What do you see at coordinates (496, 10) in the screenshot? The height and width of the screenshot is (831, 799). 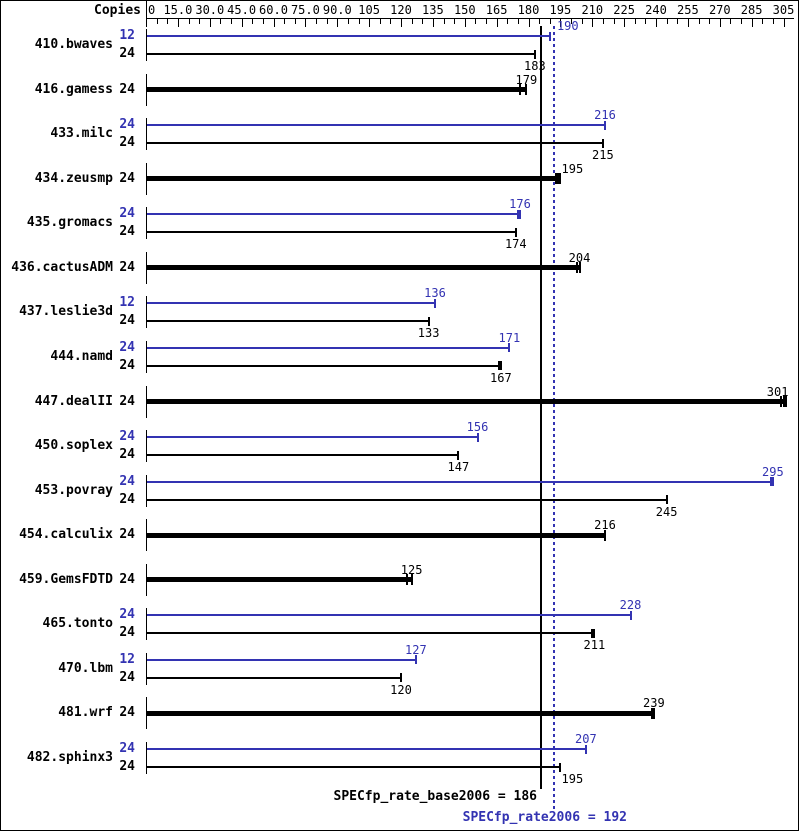 I see `axis-tick-label: 165` at bounding box center [496, 10].